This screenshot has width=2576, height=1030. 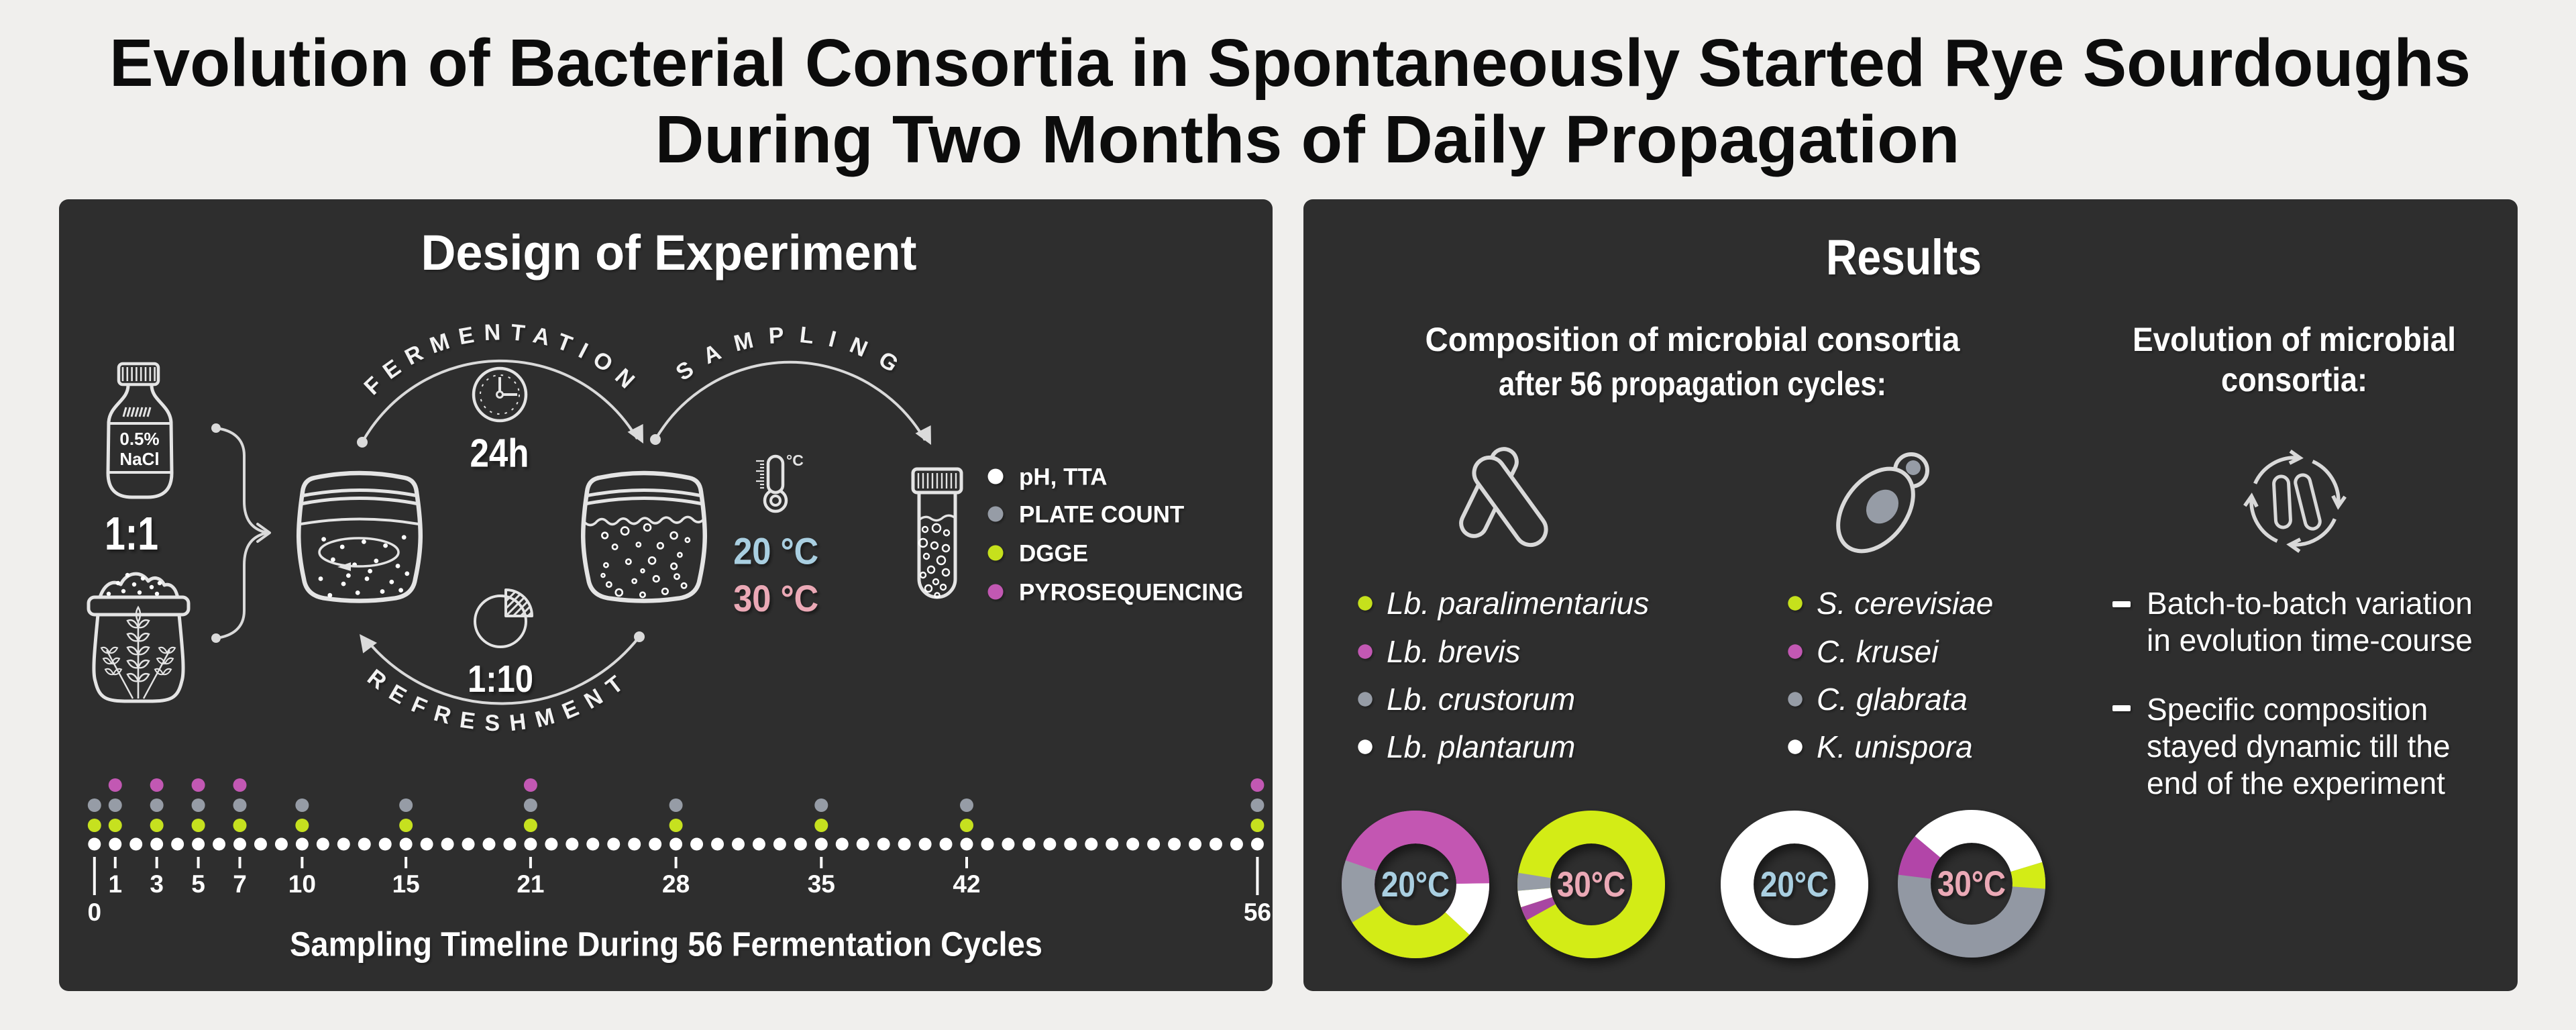 I want to click on svg-text: Batch-to-batch variation, so click(x=2310, y=603).